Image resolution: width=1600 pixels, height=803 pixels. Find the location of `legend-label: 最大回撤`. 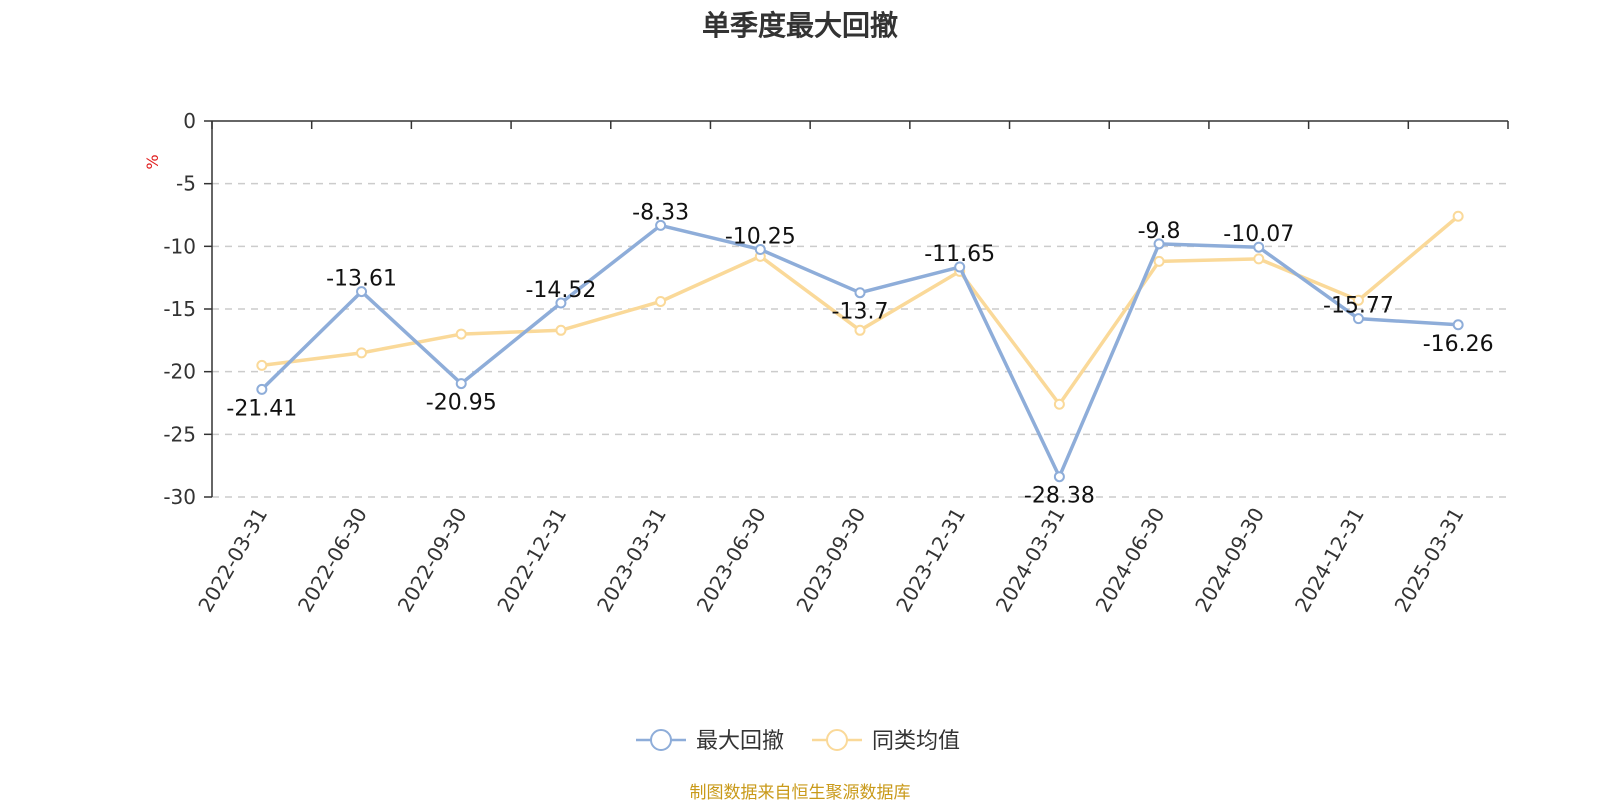

legend-label: 最大回撤 is located at coordinates (740, 741).